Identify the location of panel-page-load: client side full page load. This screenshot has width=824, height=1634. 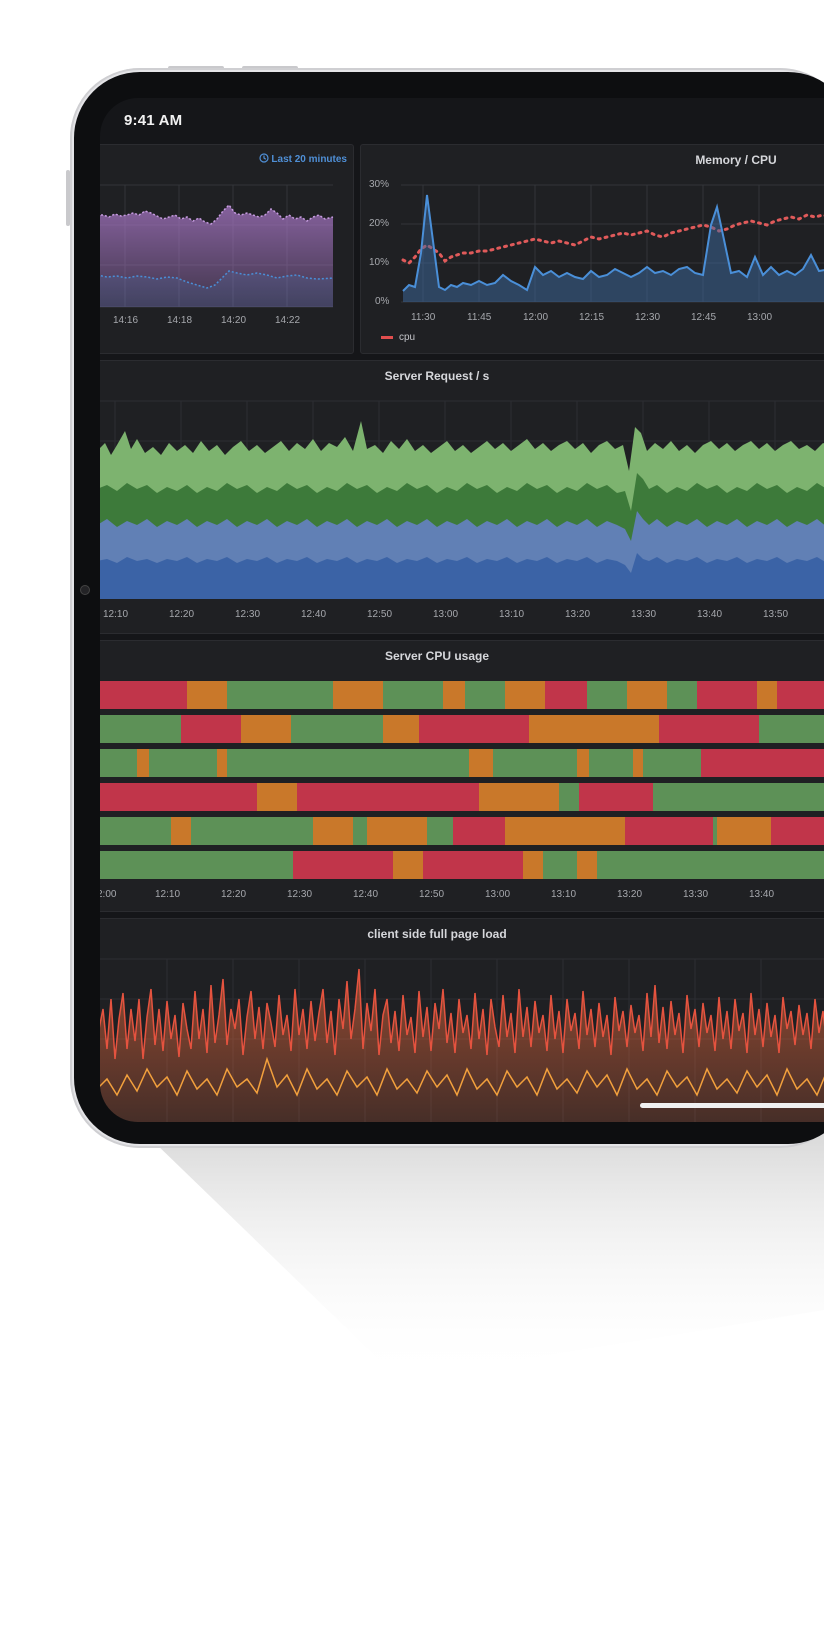
(462, 1020).